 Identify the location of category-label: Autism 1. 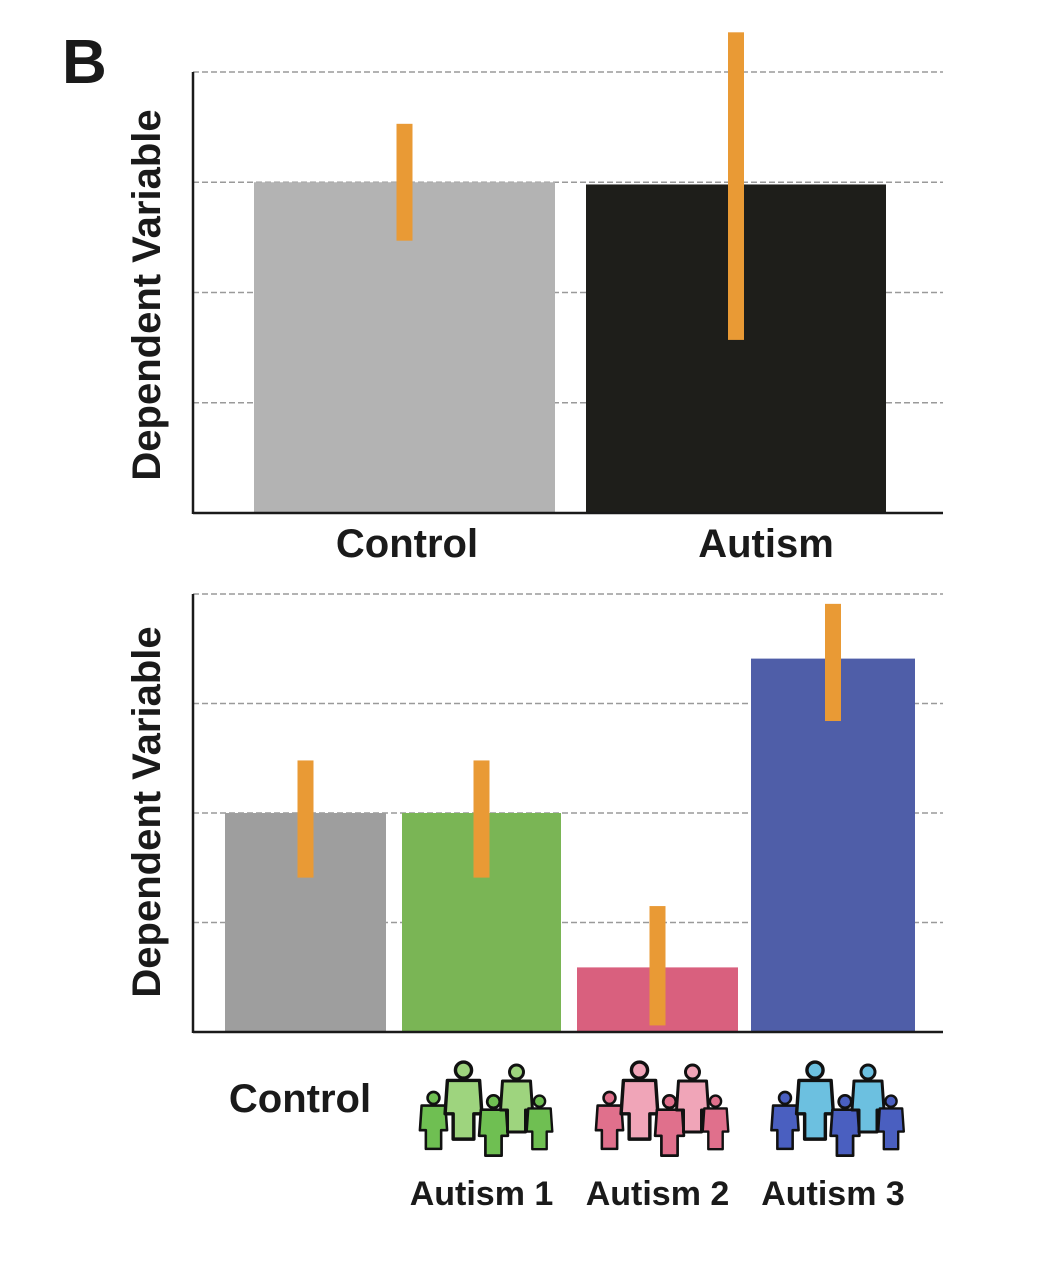
(482, 1194).